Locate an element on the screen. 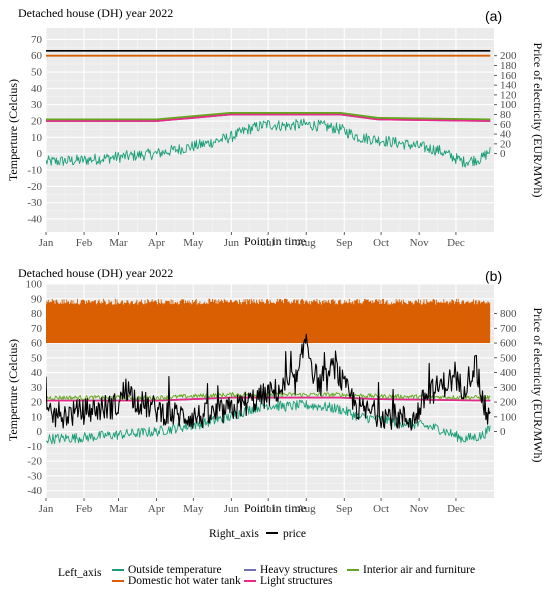 The width and height of the screenshot is (550, 596). y-right-tick-label: 160 is located at coordinates (508, 76).